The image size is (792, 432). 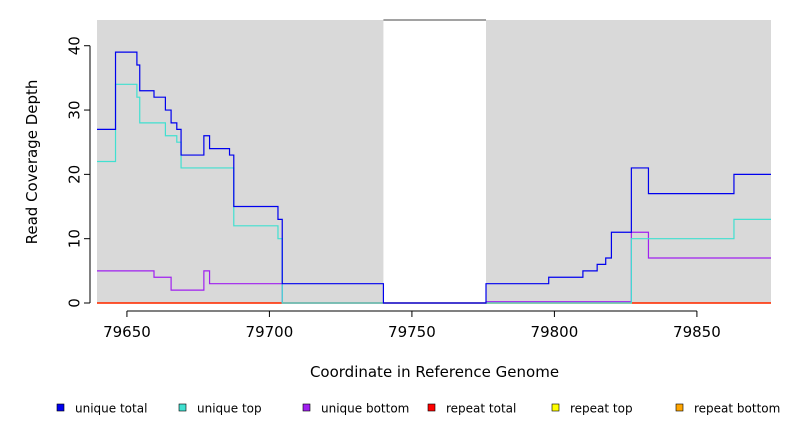 I want to click on x-tick-label-79700: 79700, so click(x=270, y=332).